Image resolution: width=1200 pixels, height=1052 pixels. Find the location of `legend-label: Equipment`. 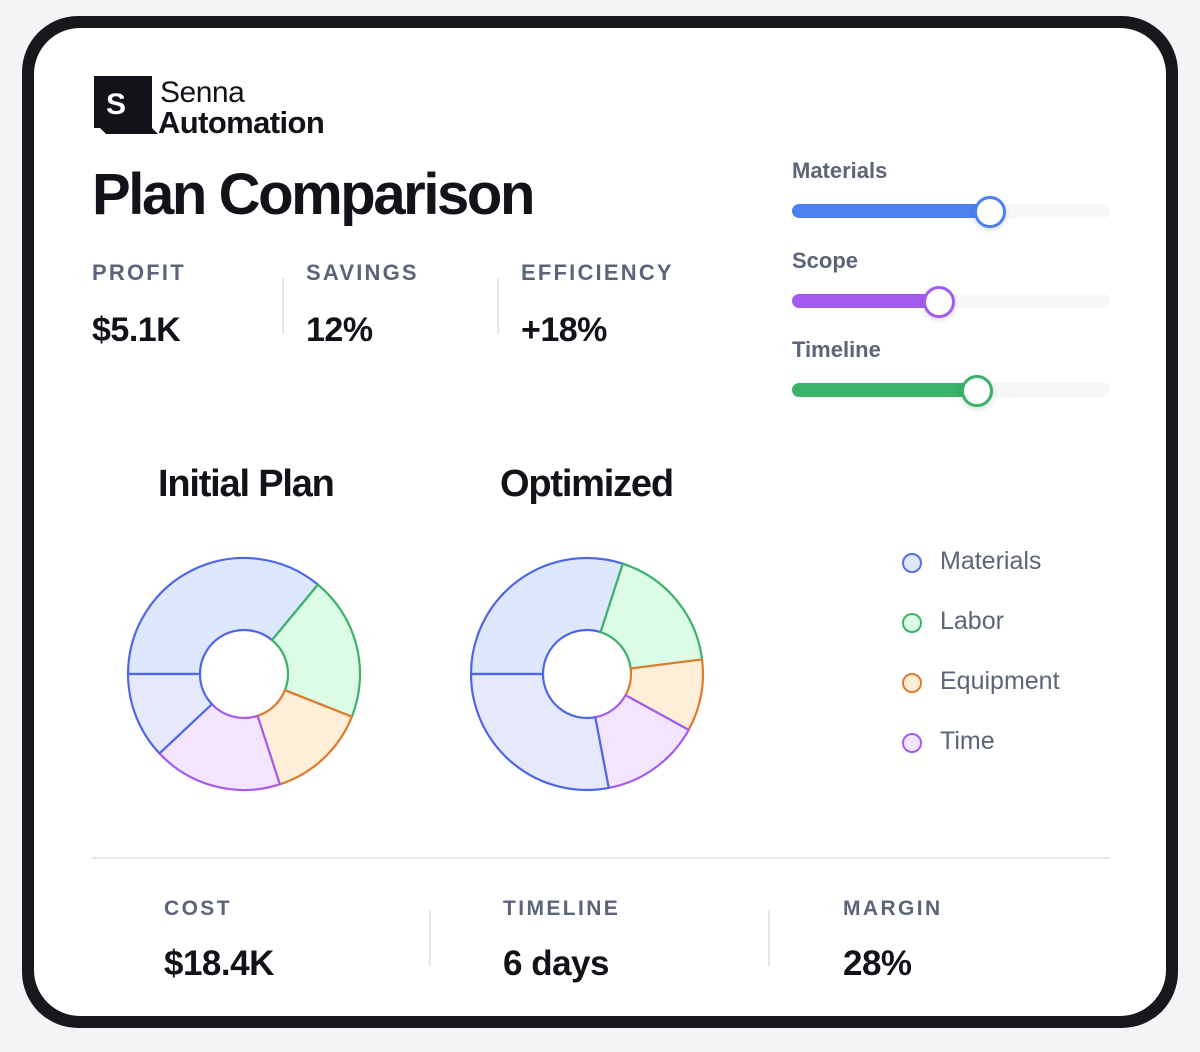

legend-label: Equipment is located at coordinates (1000, 681).